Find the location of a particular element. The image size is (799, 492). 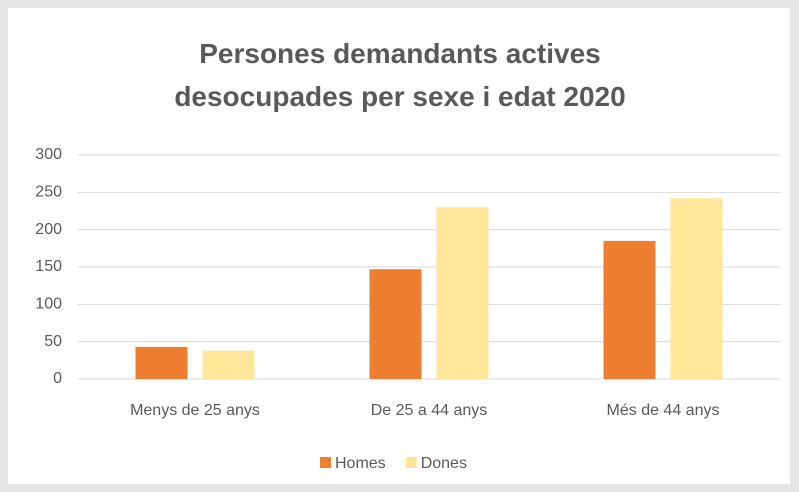

x-tick-label: Més de 44 anys is located at coordinates (663, 410).